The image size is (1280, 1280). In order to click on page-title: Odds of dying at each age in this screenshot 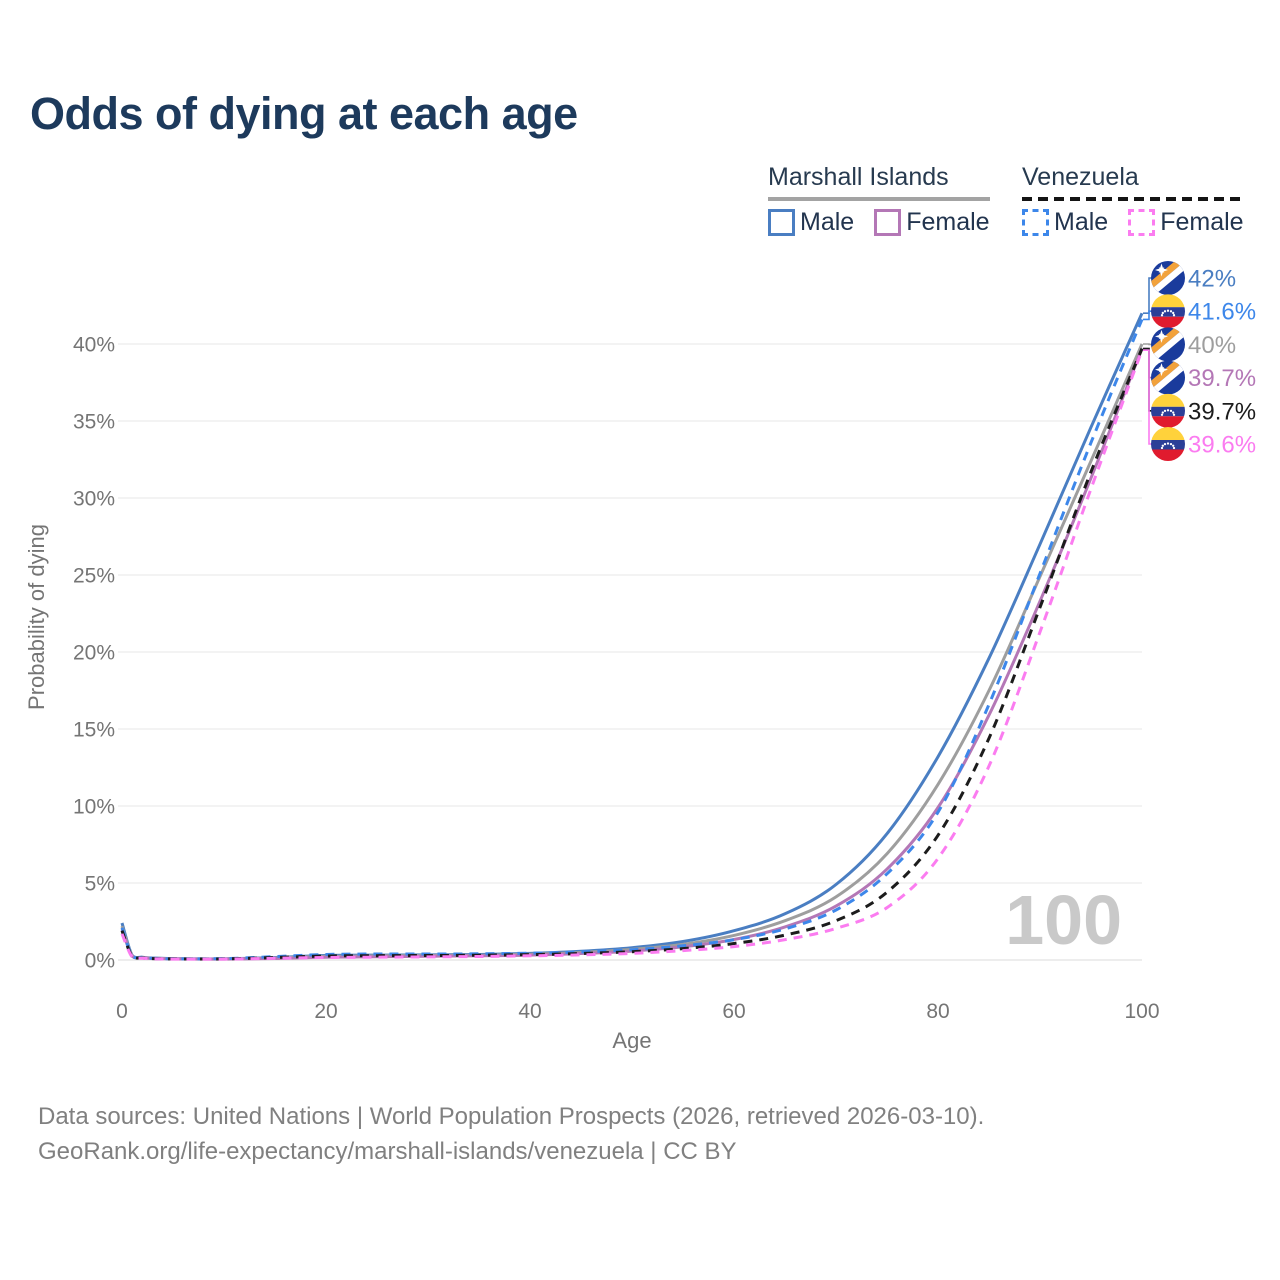, I will do `click(304, 113)`.